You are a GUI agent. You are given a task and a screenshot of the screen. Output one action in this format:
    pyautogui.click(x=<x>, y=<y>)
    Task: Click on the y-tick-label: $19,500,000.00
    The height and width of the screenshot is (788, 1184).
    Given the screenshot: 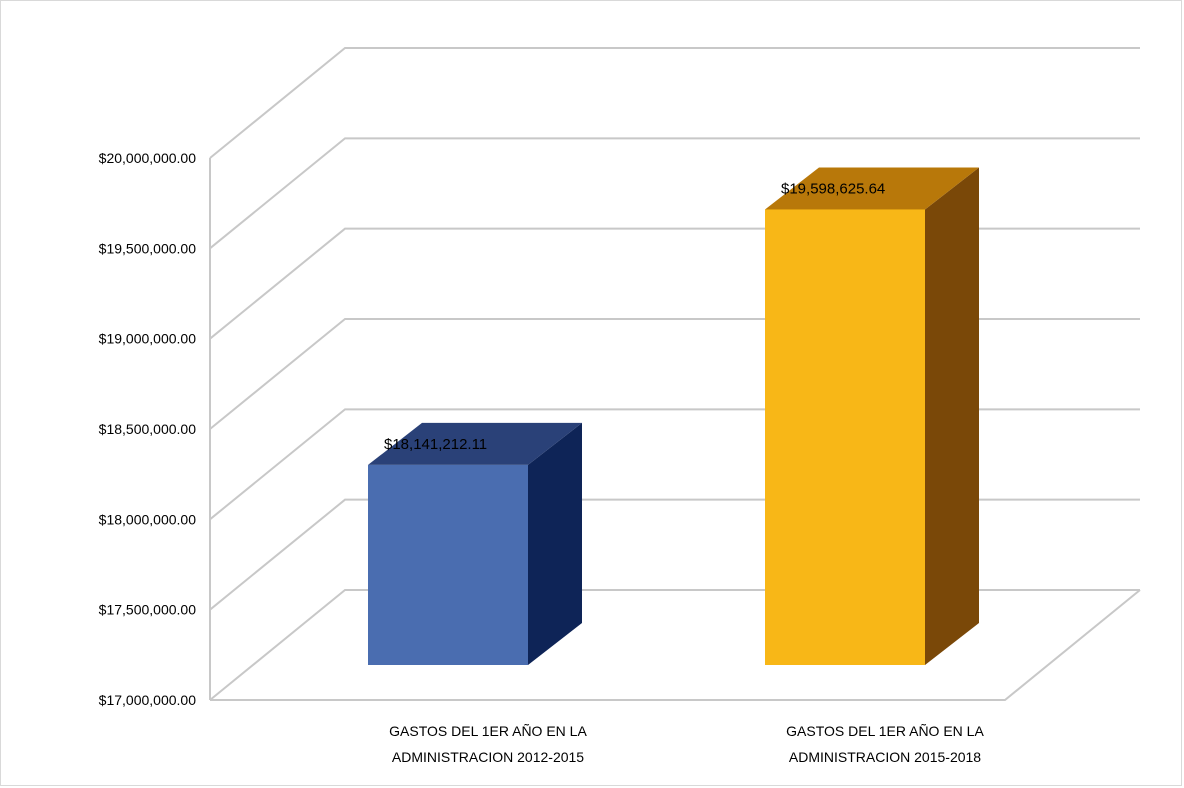 What is the action you would take?
    pyautogui.click(x=148, y=248)
    